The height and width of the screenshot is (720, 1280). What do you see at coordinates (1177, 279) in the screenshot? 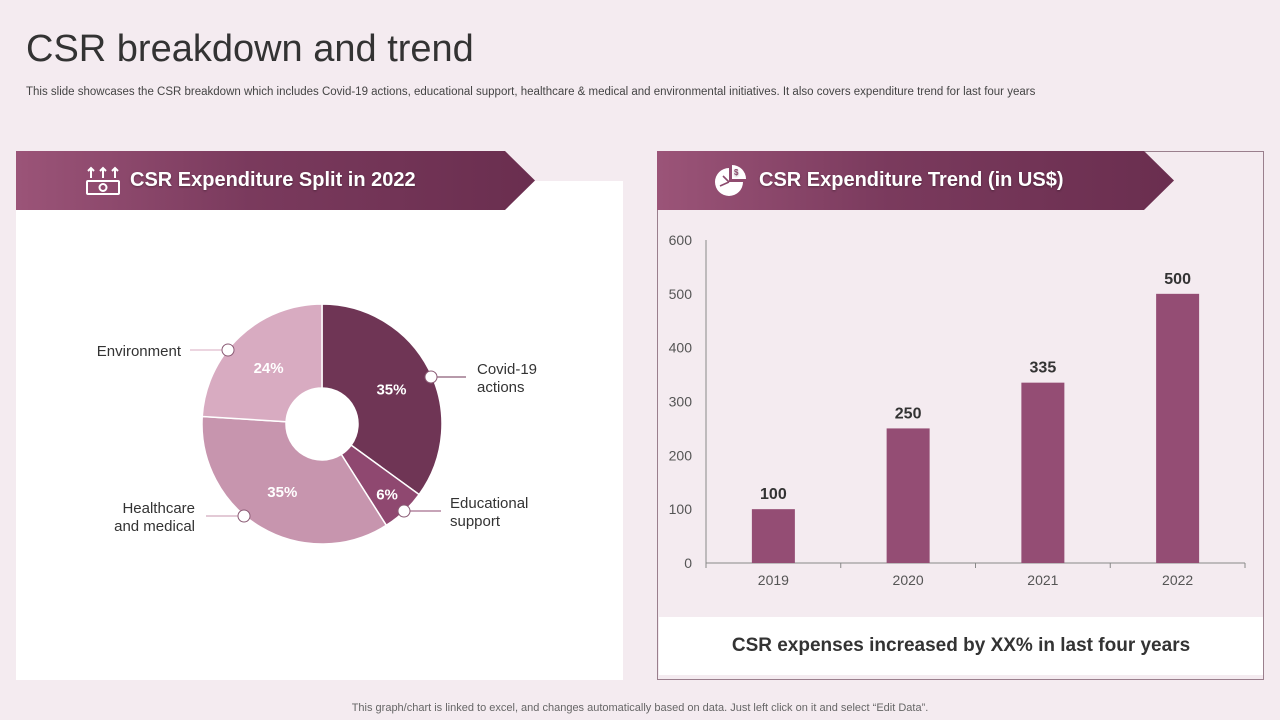
I see `bar-data-label: 500` at bounding box center [1177, 279].